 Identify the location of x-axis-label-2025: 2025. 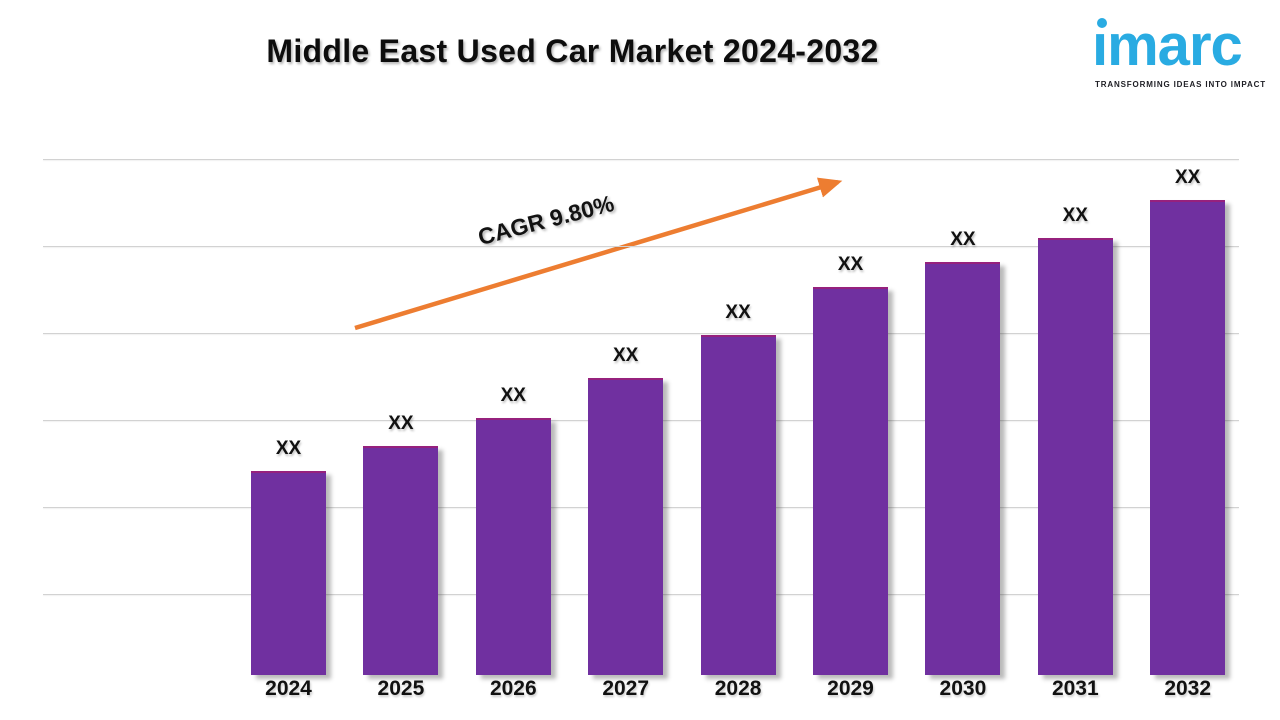
(401, 688).